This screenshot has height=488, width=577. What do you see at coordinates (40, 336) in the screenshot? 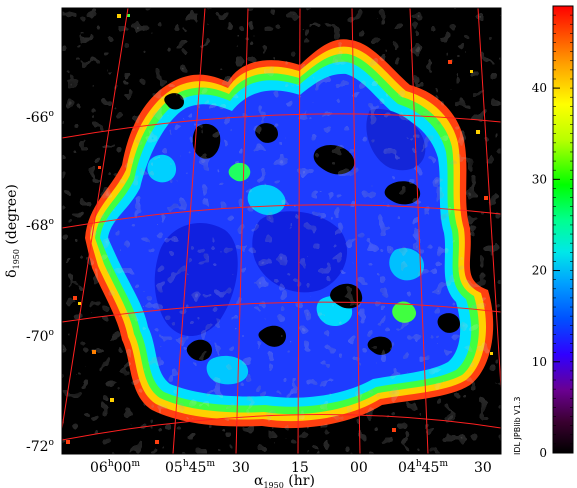
I see `y-tick-label: -70o` at bounding box center [40, 336].